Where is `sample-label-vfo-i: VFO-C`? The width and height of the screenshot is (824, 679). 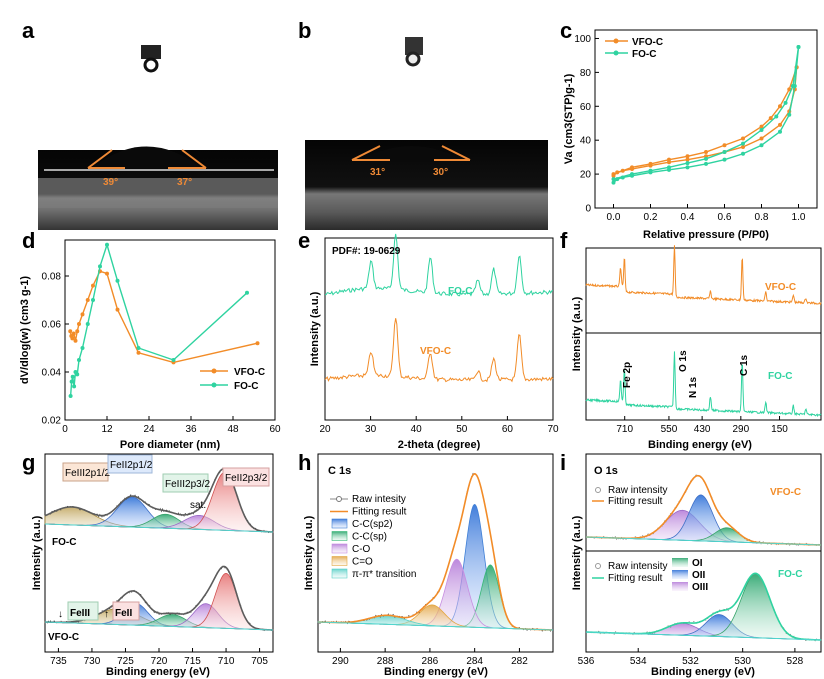 sample-label-vfo-i: VFO-C is located at coordinates (785, 492).